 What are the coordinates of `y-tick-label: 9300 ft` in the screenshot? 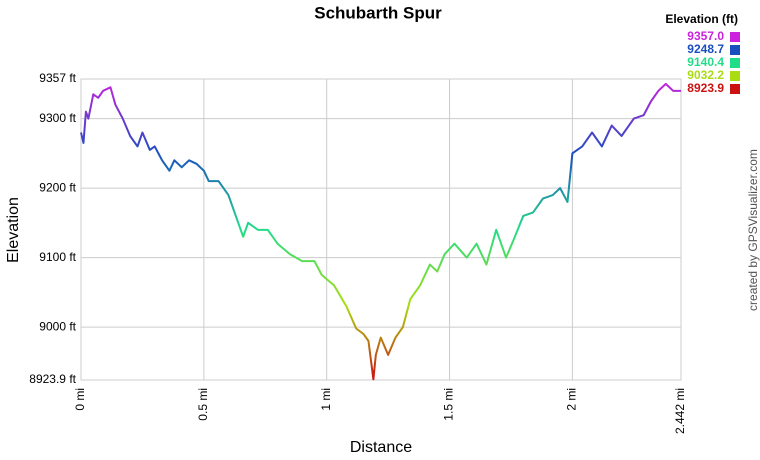 It's located at (57, 118).